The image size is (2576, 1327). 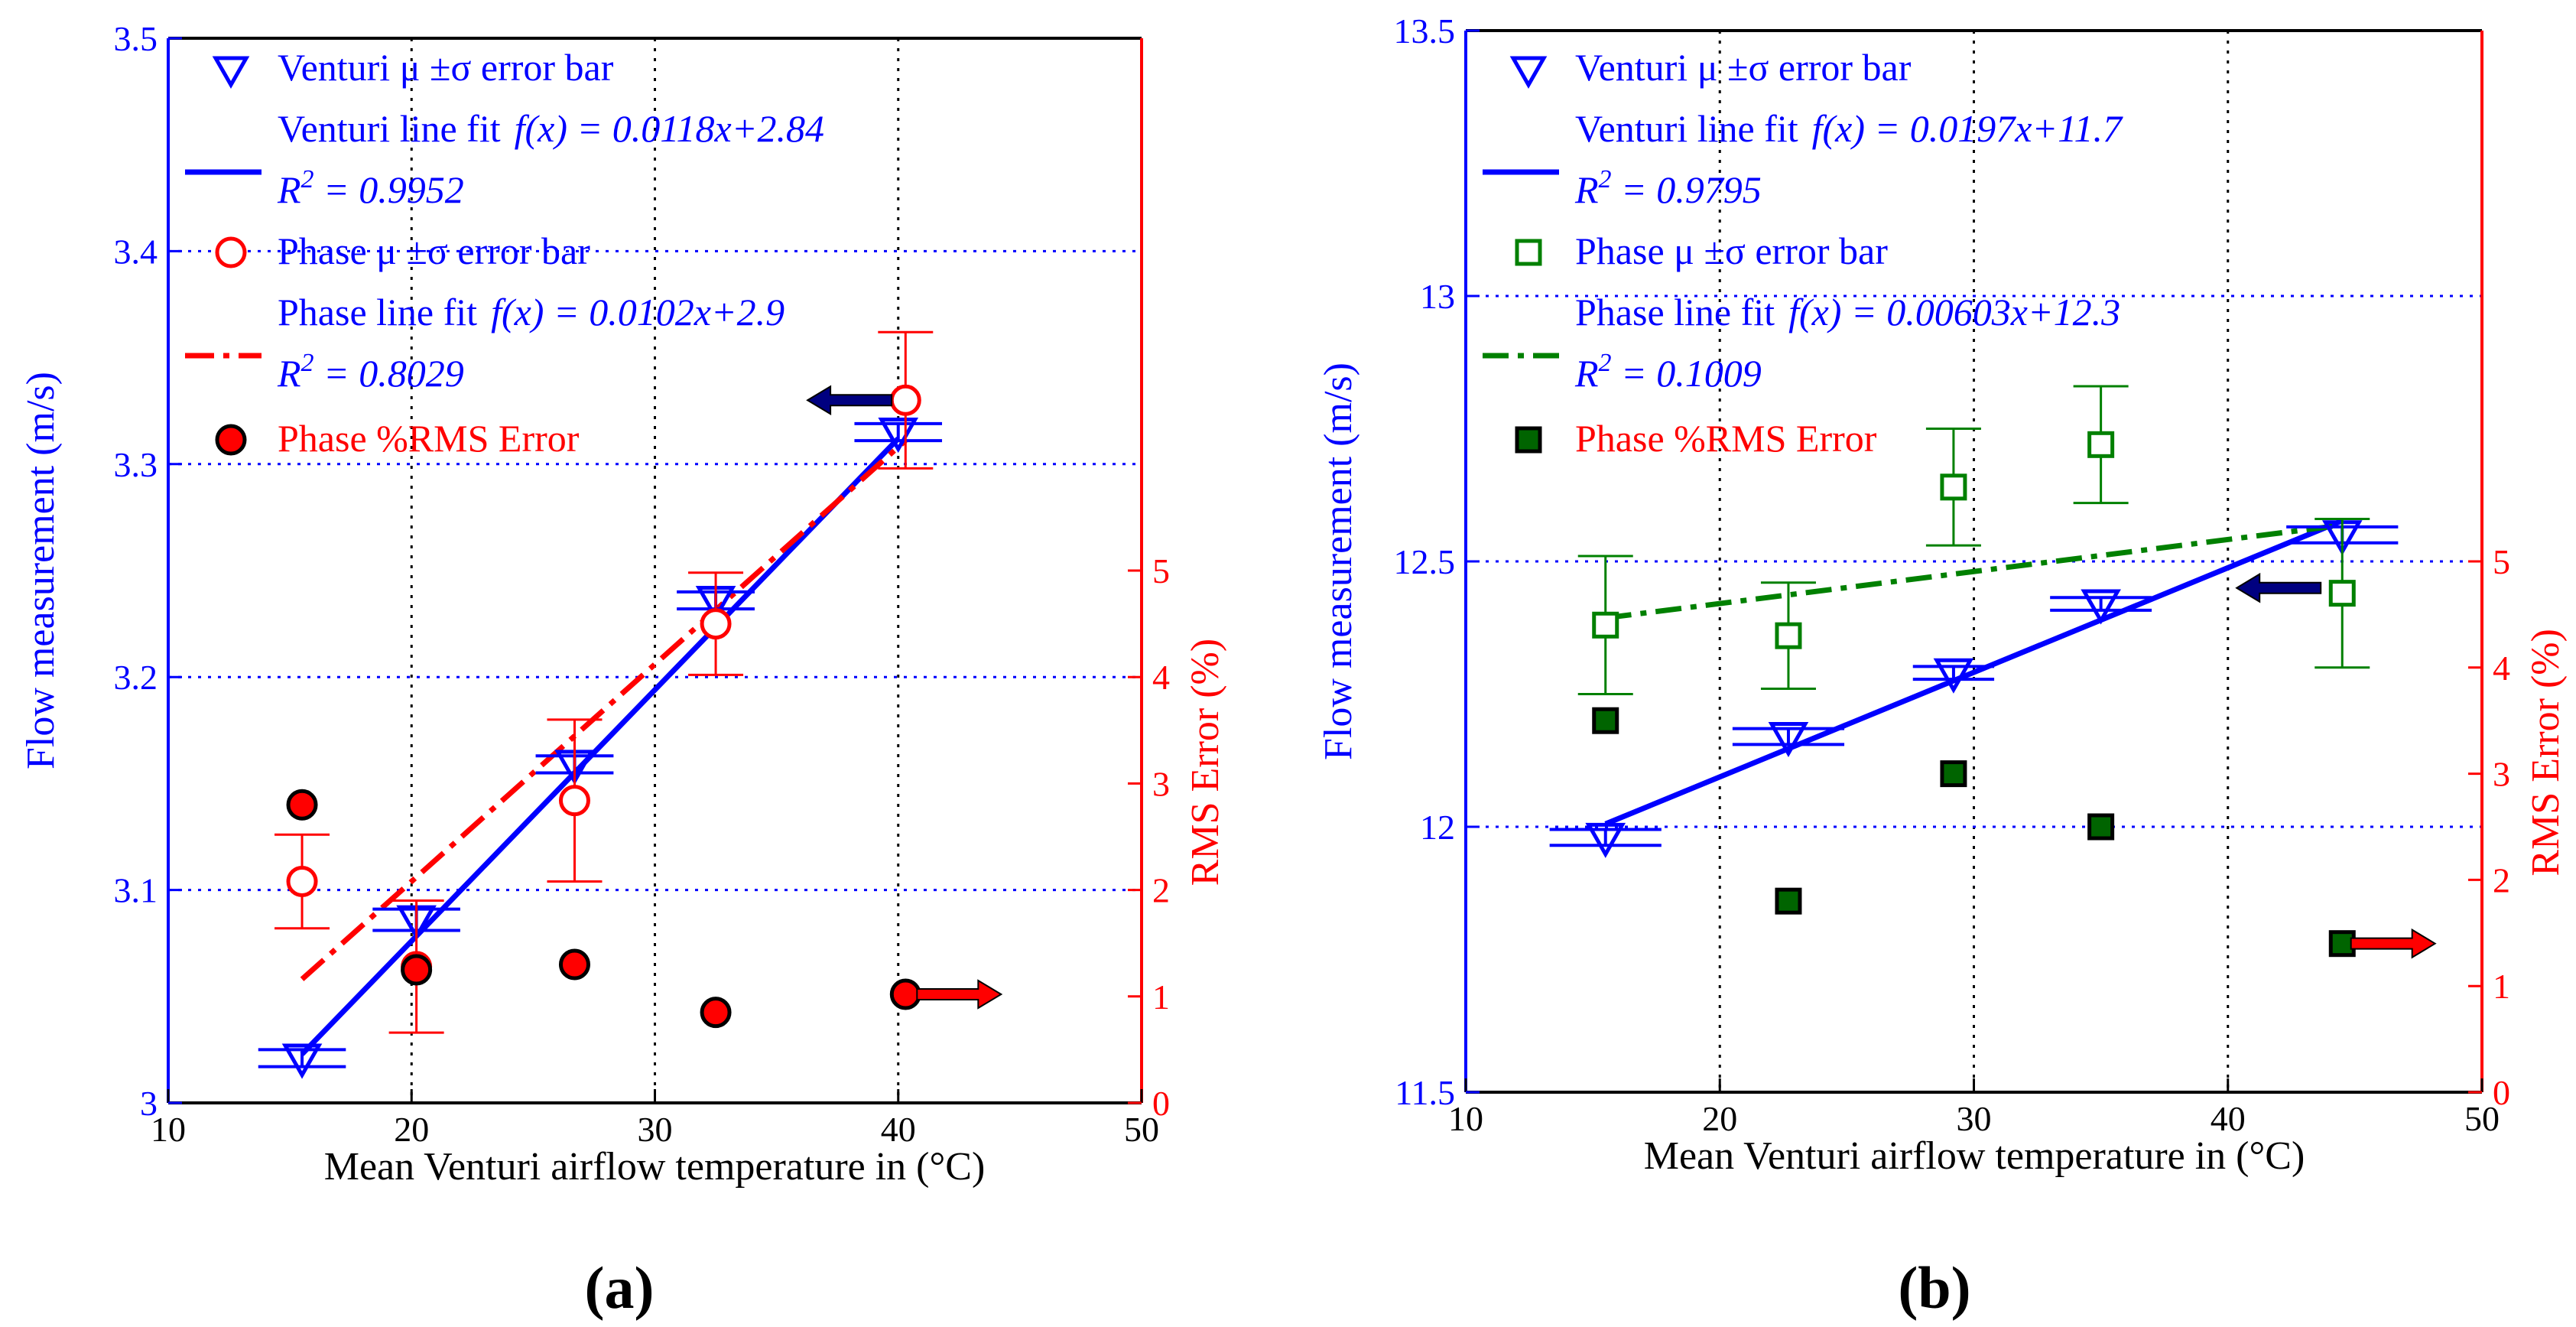 I want to click on y-tick-label: 3.4, so click(x=136, y=251).